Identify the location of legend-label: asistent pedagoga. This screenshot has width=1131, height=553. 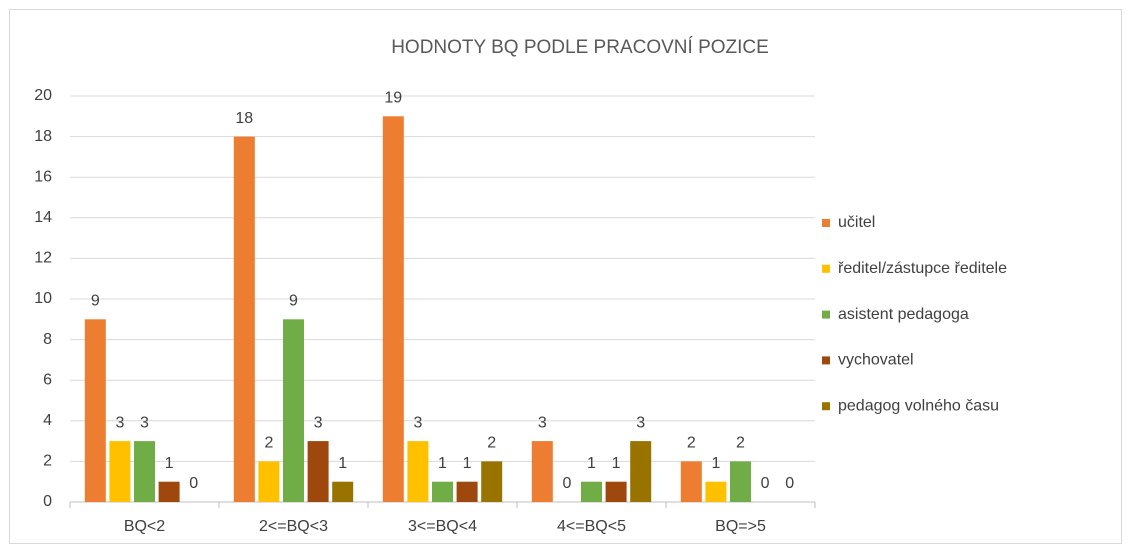
(903, 314).